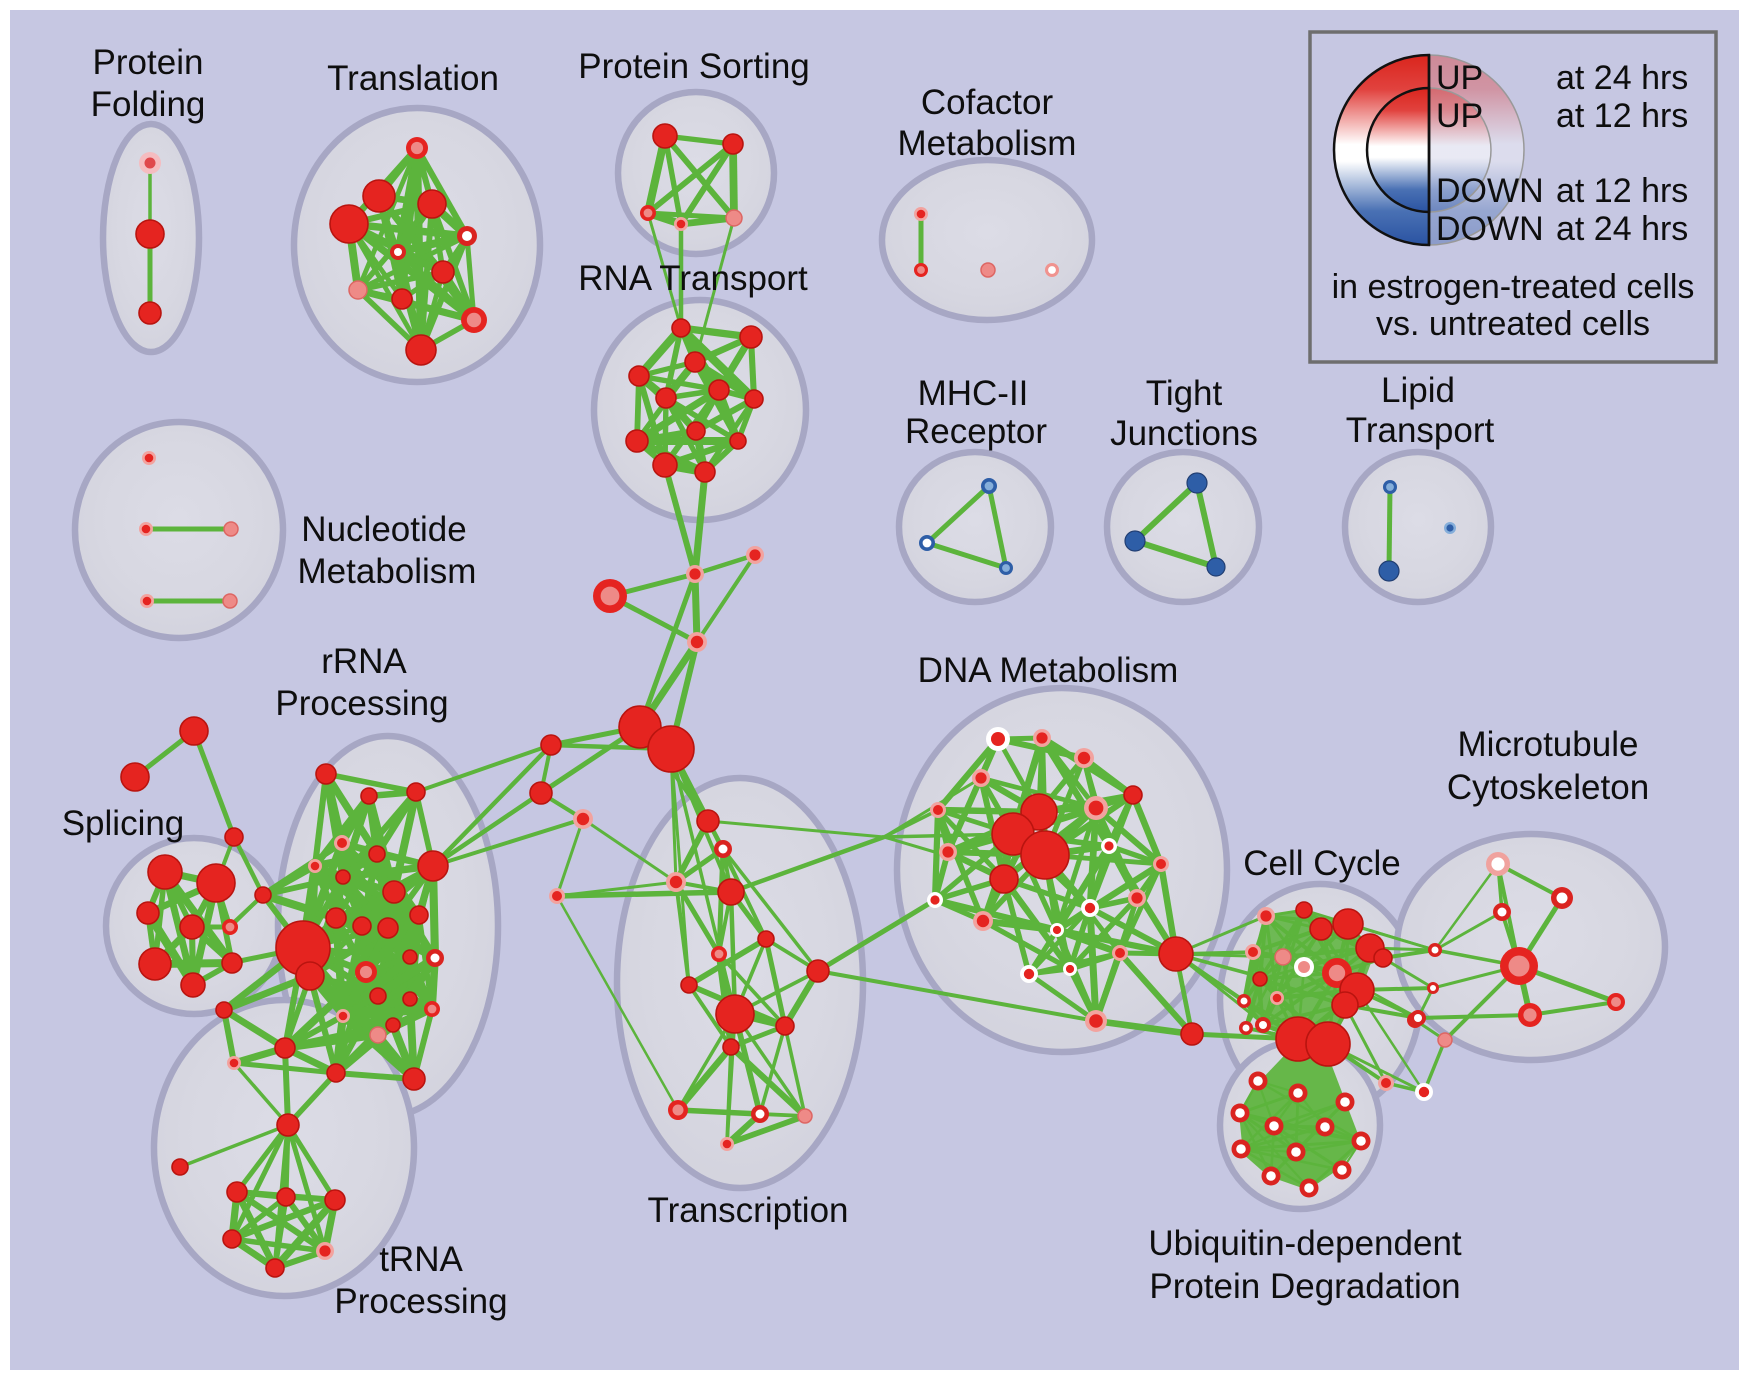 This screenshot has width=1750, height=1381. I want to click on svg-text: tRNA, so click(421, 1259).